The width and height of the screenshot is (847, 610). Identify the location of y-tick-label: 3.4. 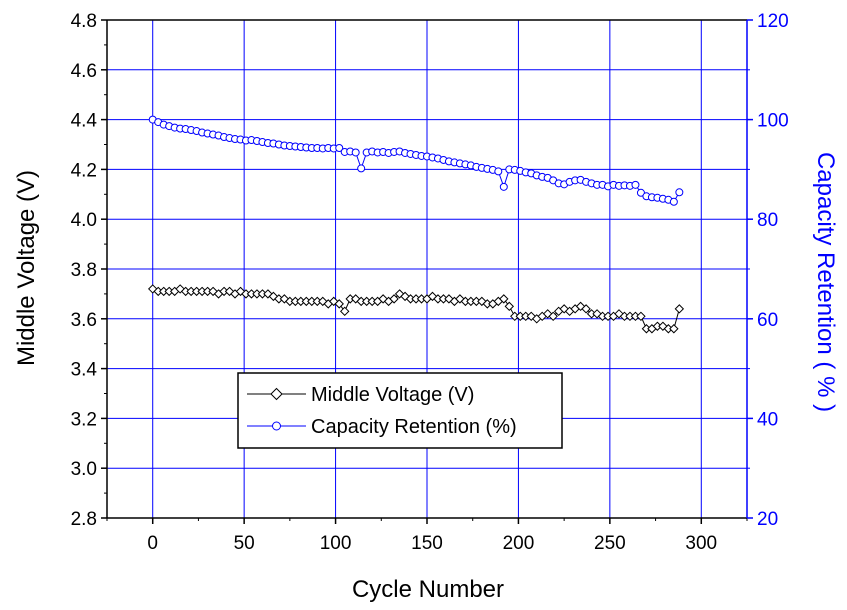
(84, 370).